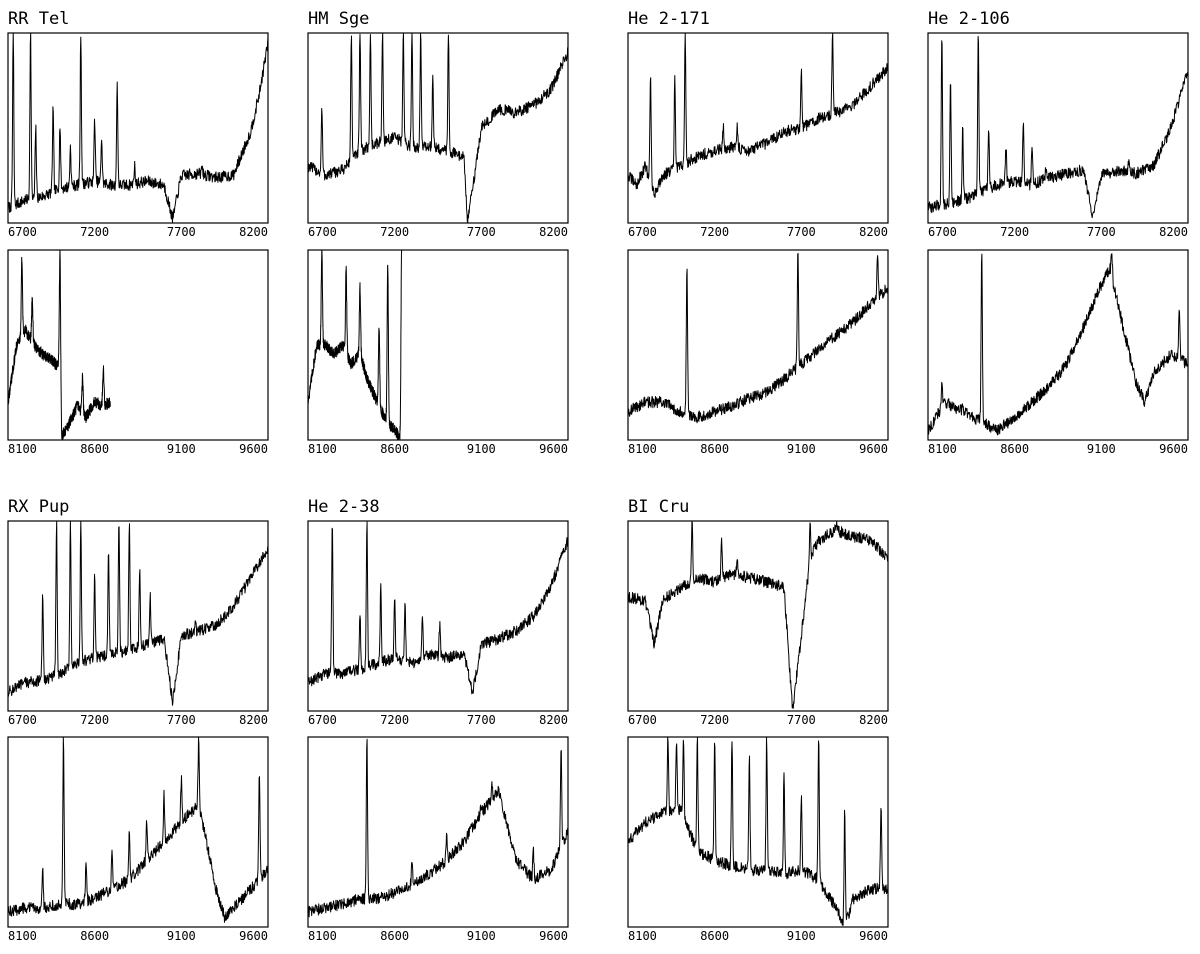 The image size is (1200, 954). Describe the element at coordinates (669, 19) in the screenshot. I see `star-title-he-2-171: He 2-171` at that location.